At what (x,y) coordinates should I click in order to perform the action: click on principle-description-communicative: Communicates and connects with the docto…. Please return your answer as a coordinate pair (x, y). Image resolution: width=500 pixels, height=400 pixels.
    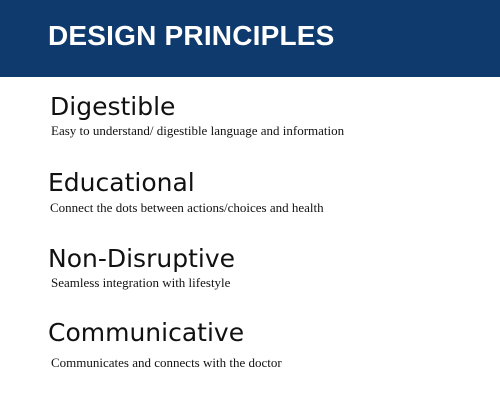
    Looking at the image, I should click on (166, 362).